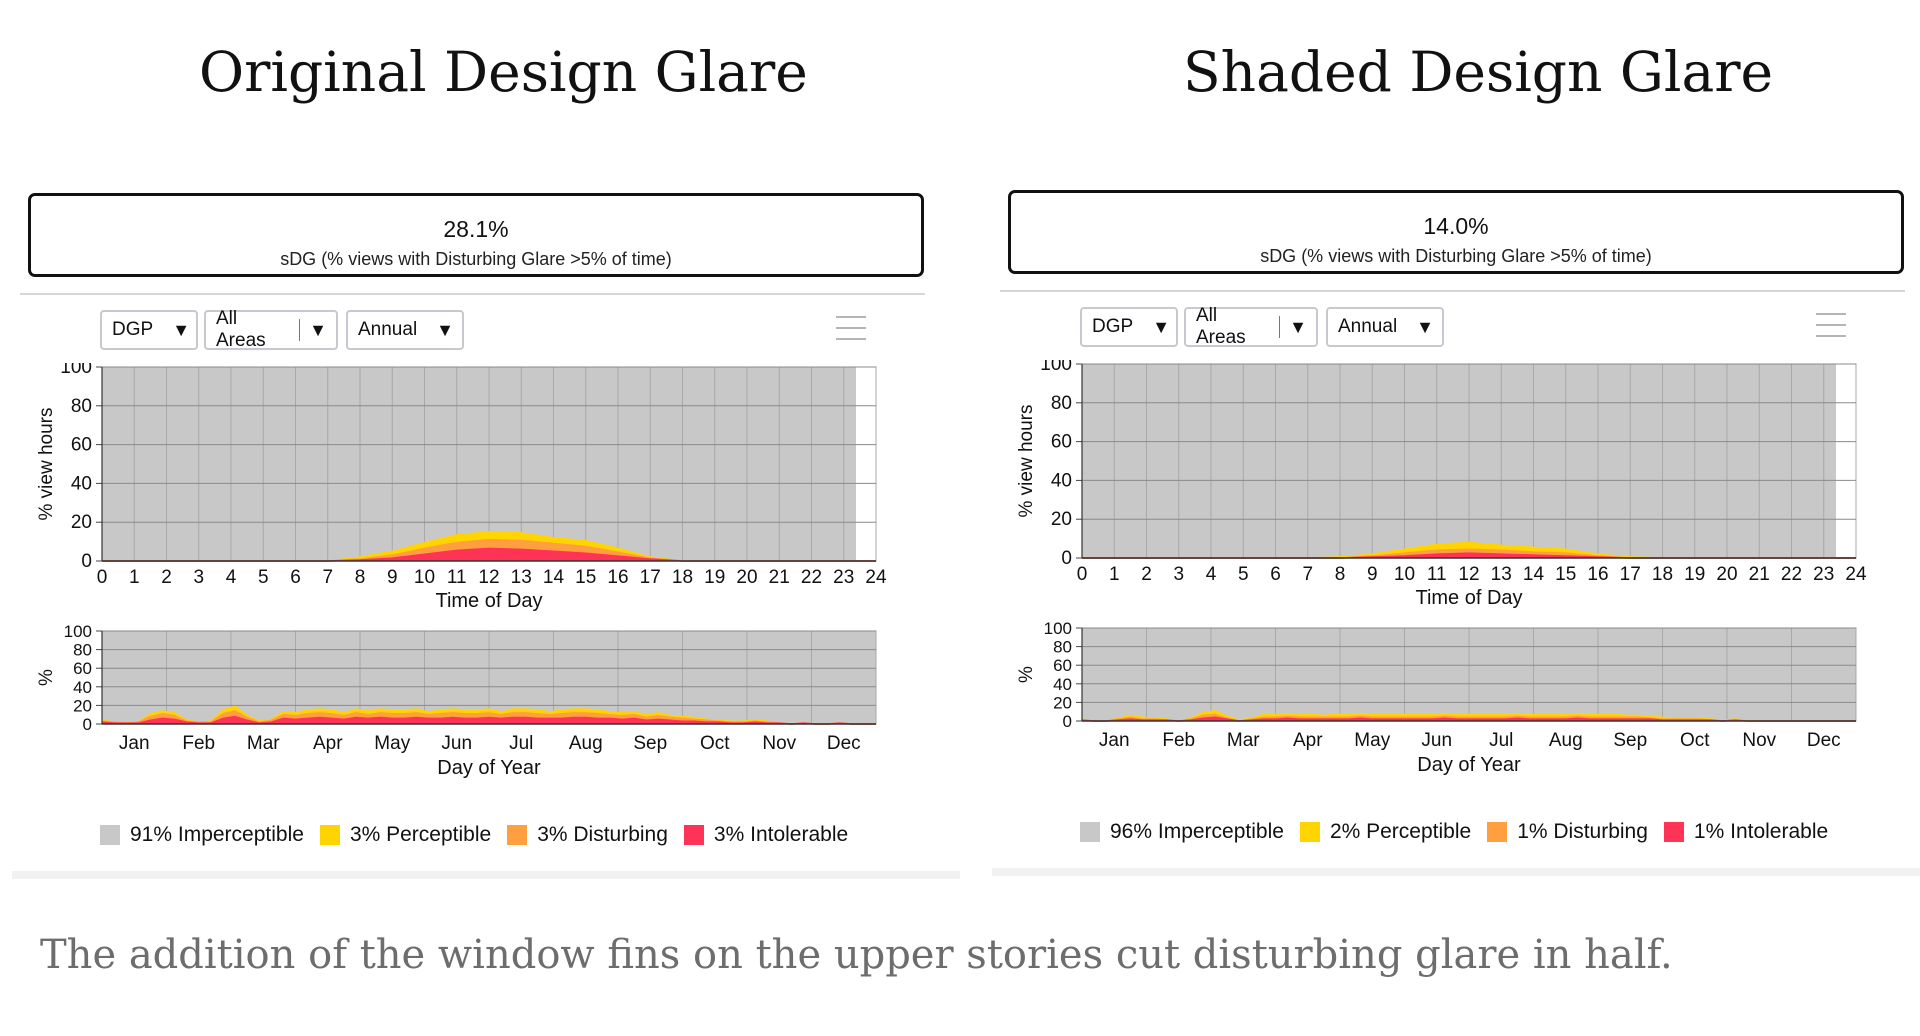 This screenshot has width=1920, height=1036. Describe the element at coordinates (714, 577) in the screenshot. I see `x-tick-label: 19` at that location.